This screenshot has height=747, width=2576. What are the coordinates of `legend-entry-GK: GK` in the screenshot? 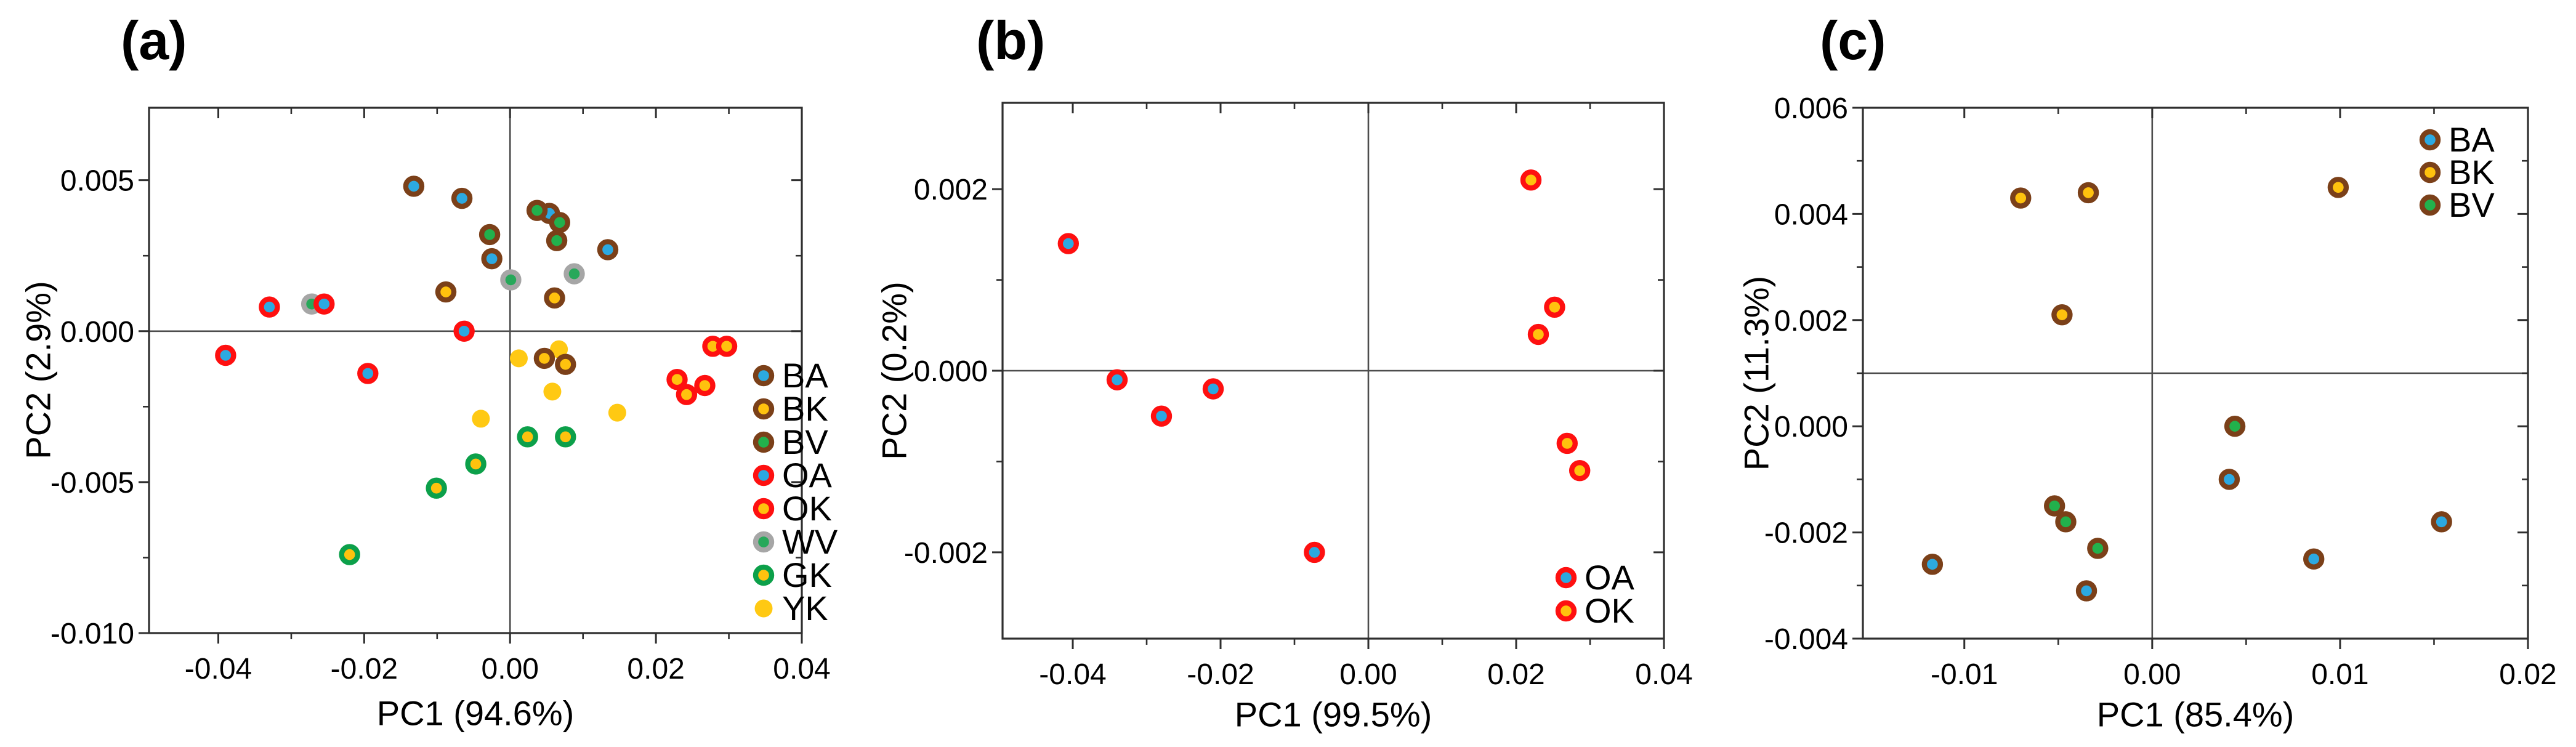 It's located at (792, 574).